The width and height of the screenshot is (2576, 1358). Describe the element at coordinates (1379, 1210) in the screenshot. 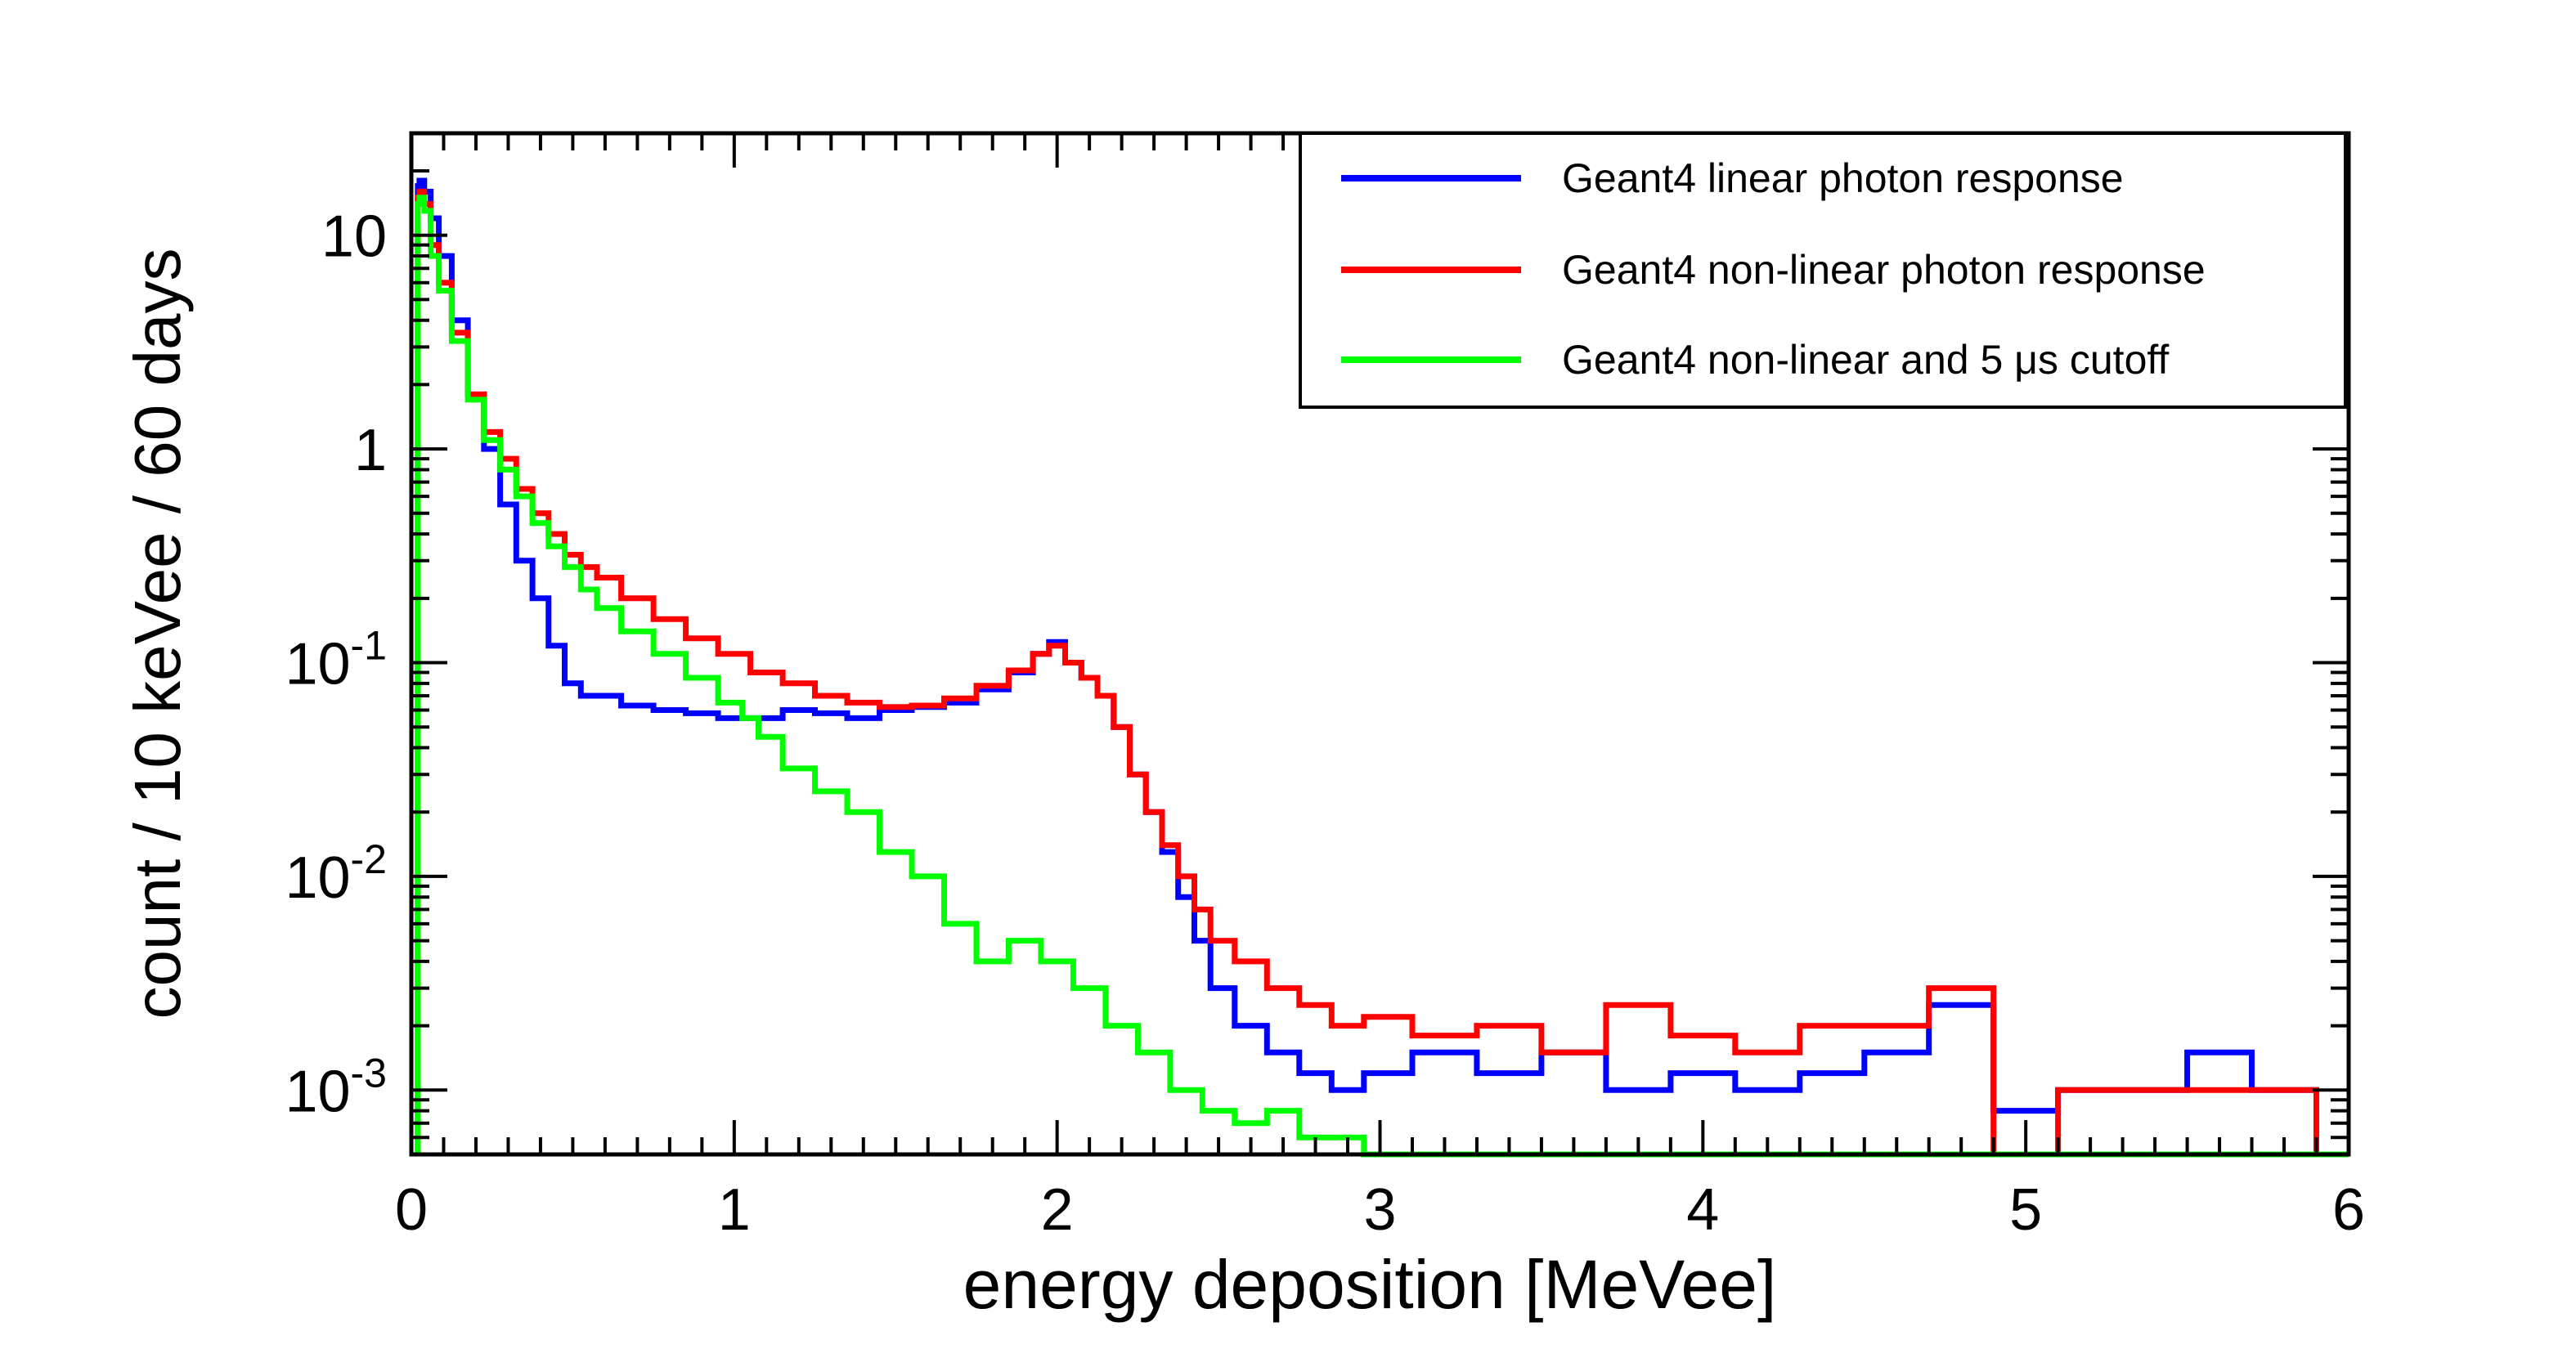

I see `x-tick-label: 3` at that location.